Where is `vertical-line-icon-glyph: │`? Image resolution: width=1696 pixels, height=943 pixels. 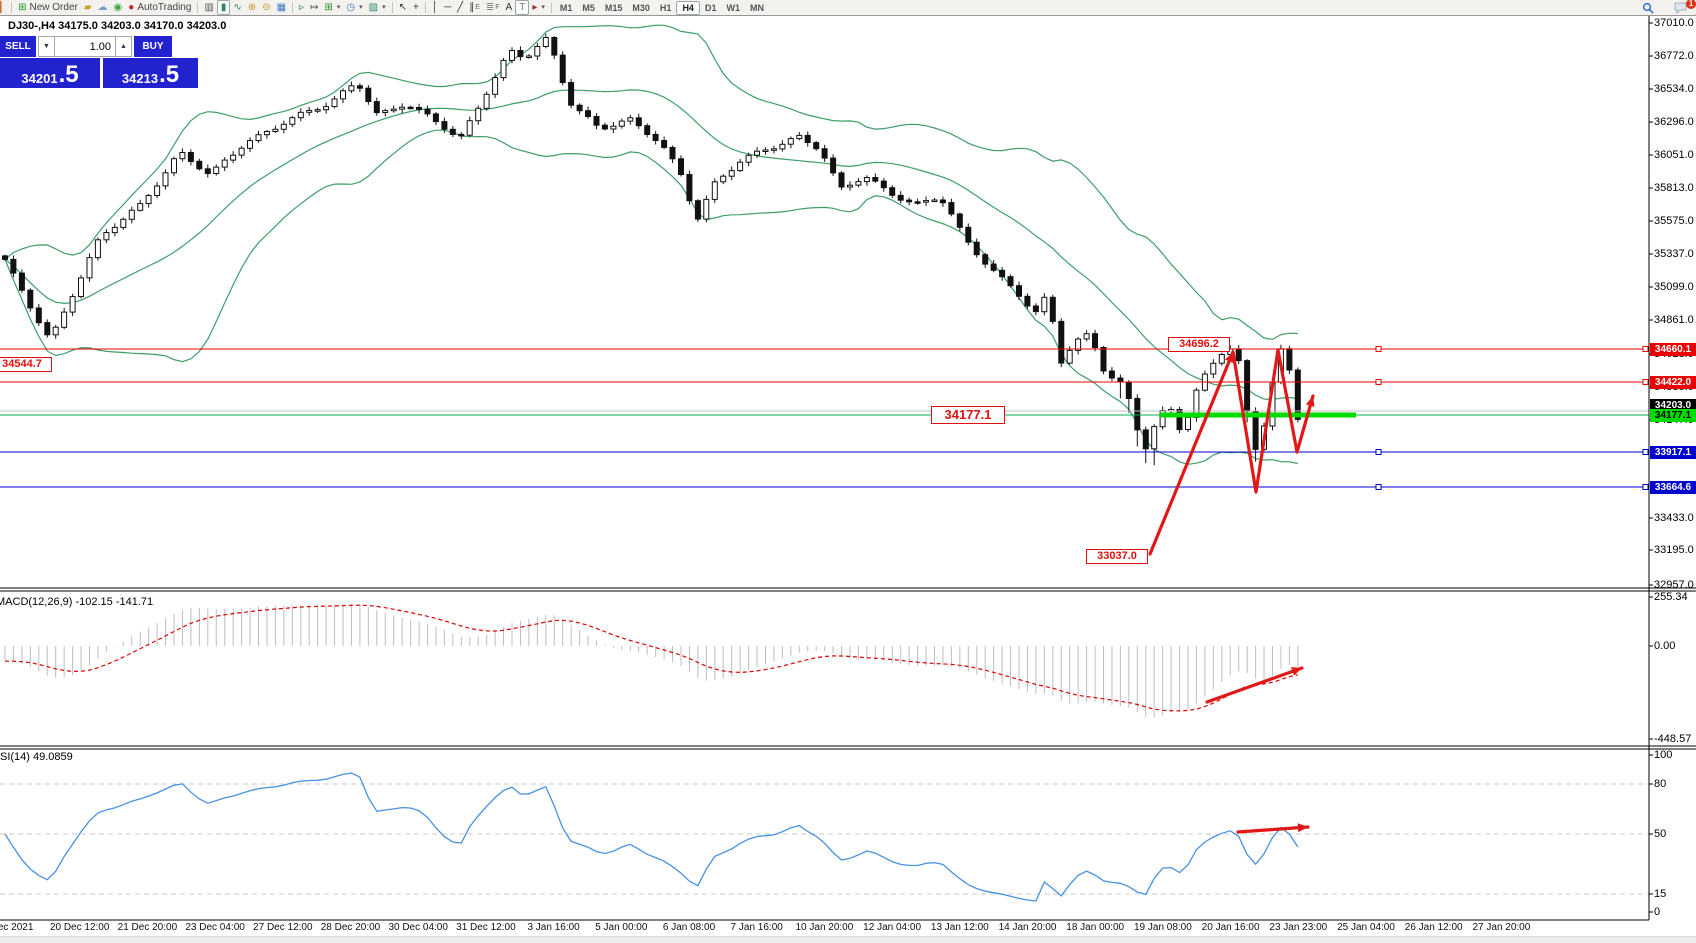 vertical-line-icon-glyph: │ is located at coordinates (435, 7).